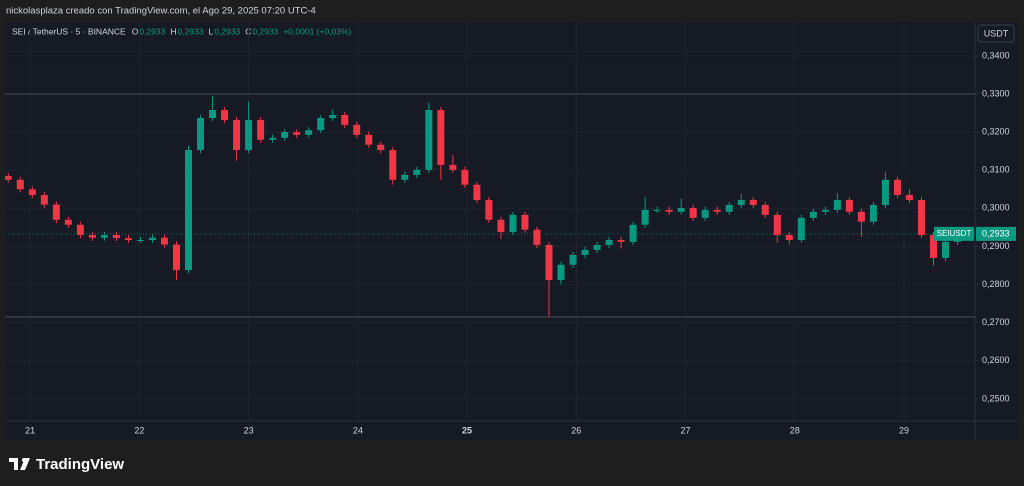 This screenshot has width=1024, height=486. What do you see at coordinates (24, 460) in the screenshot?
I see `logo-dot` at bounding box center [24, 460].